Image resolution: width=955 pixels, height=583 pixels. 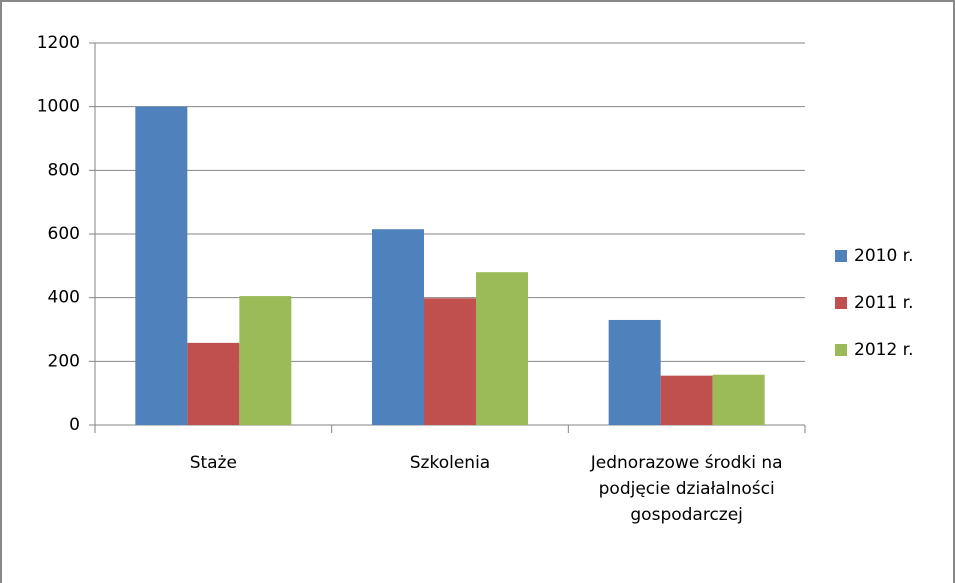 I want to click on y-tick-label: 1200, so click(x=58, y=43).